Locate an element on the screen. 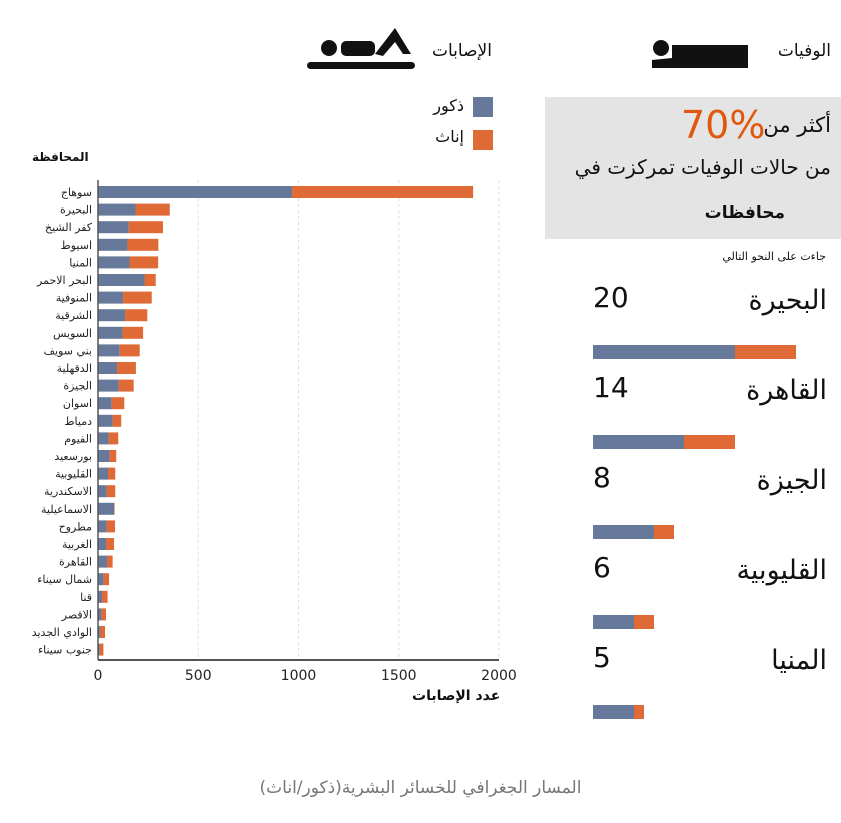 This screenshot has width=841, height=823. summary-percent: 70% is located at coordinates (723, 125).